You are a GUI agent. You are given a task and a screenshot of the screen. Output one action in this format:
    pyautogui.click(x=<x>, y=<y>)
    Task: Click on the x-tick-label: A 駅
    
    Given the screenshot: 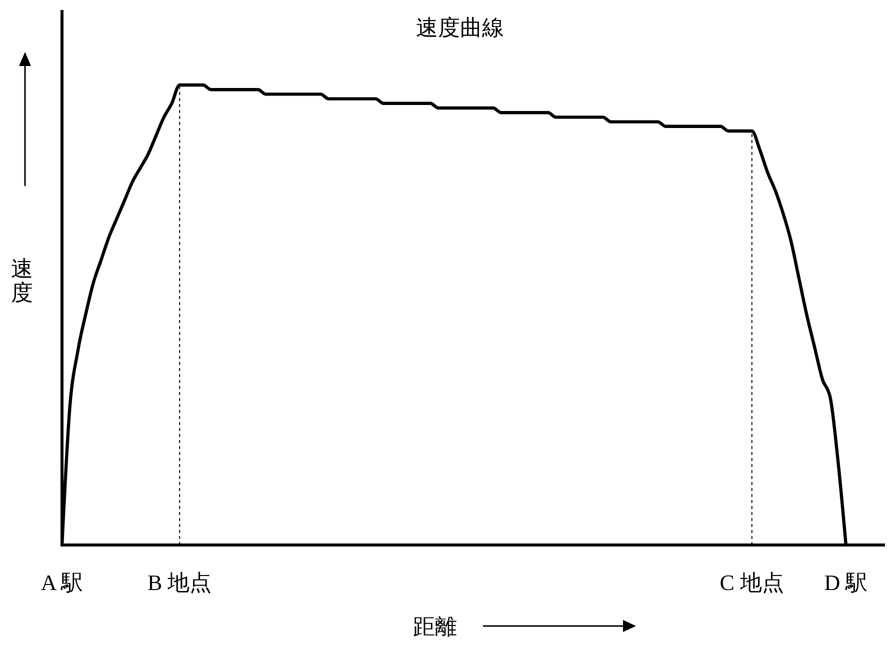 What is the action you would take?
    pyautogui.click(x=62, y=582)
    